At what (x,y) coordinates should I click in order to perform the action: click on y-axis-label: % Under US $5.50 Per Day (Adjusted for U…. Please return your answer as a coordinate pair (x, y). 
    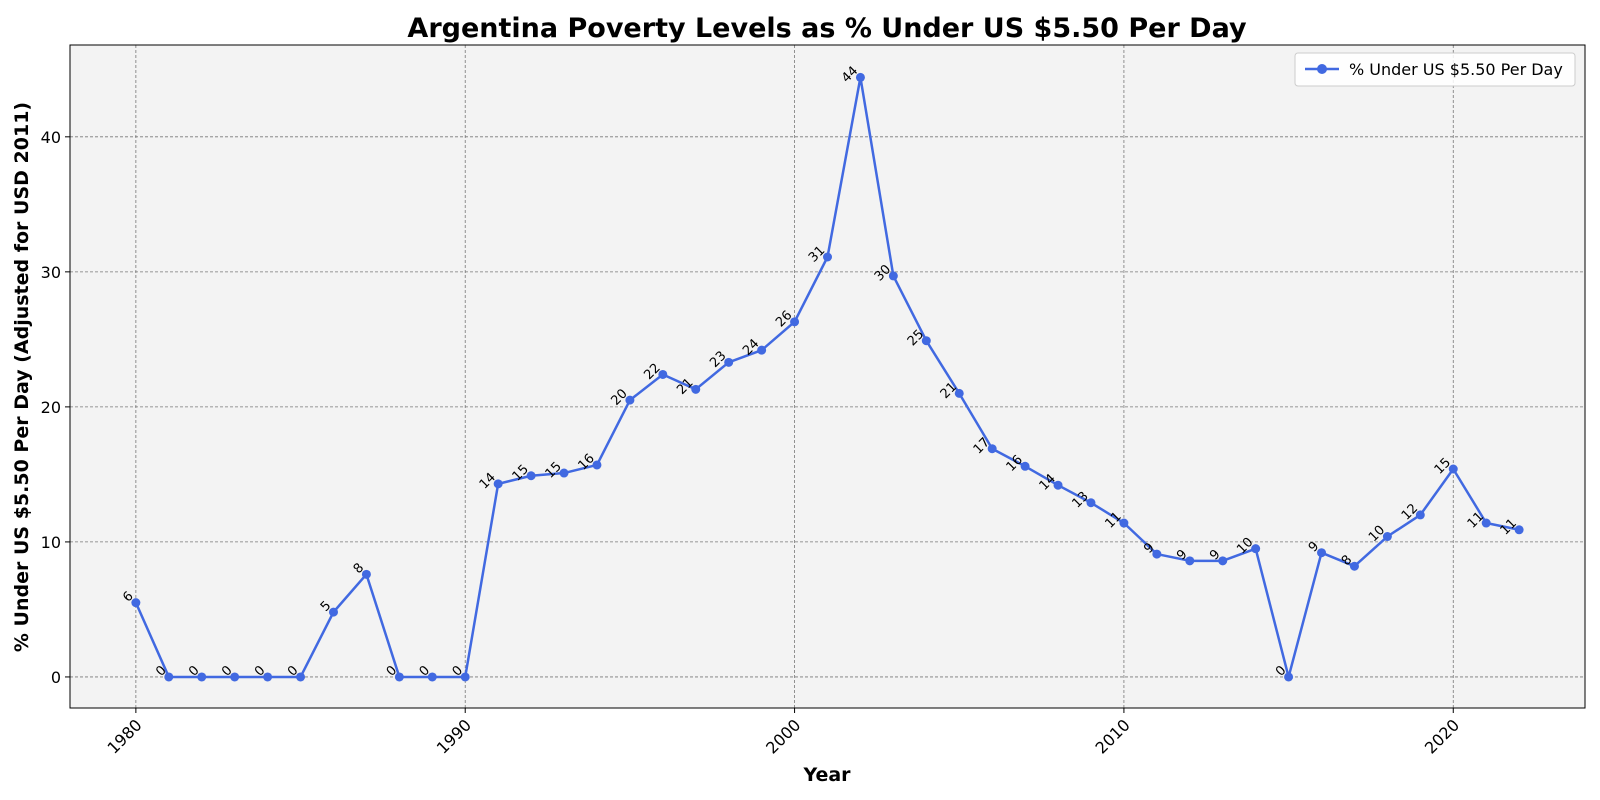
    Looking at the image, I should click on (22, 377).